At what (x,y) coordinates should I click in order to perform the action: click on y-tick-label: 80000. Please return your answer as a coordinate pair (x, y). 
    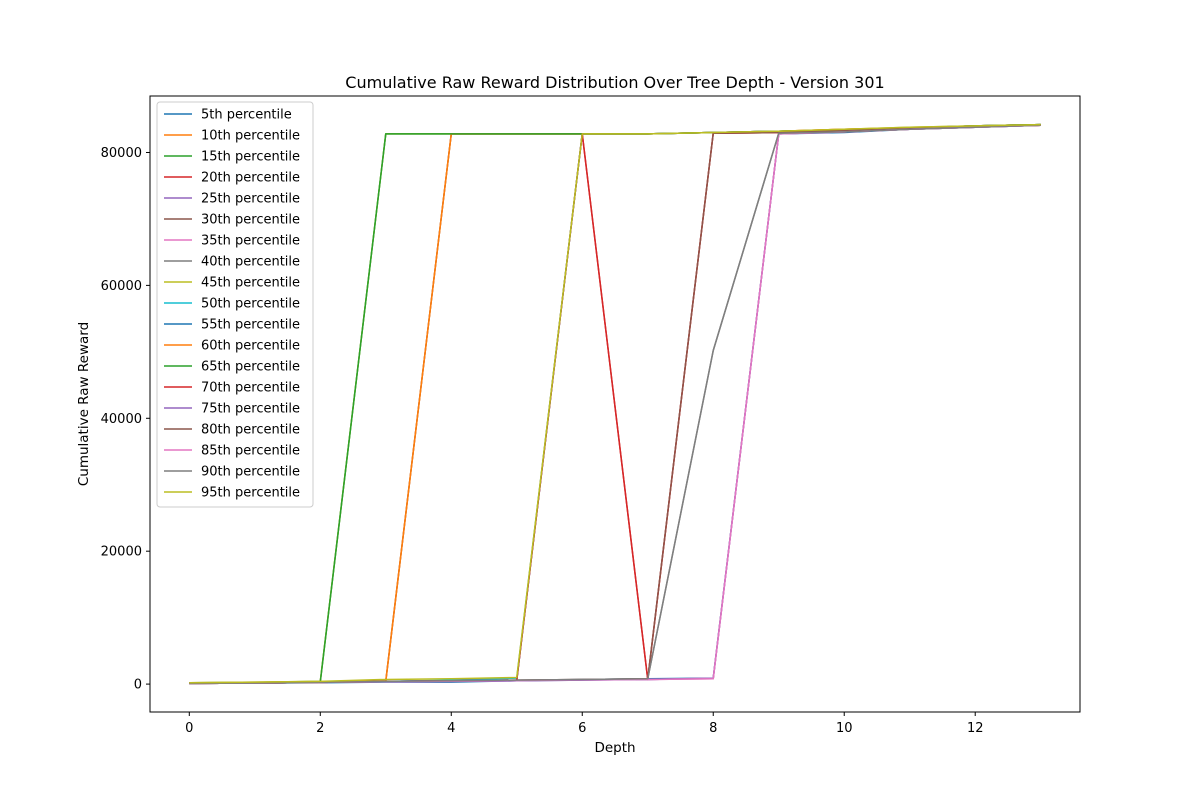
    Looking at the image, I should click on (121, 153).